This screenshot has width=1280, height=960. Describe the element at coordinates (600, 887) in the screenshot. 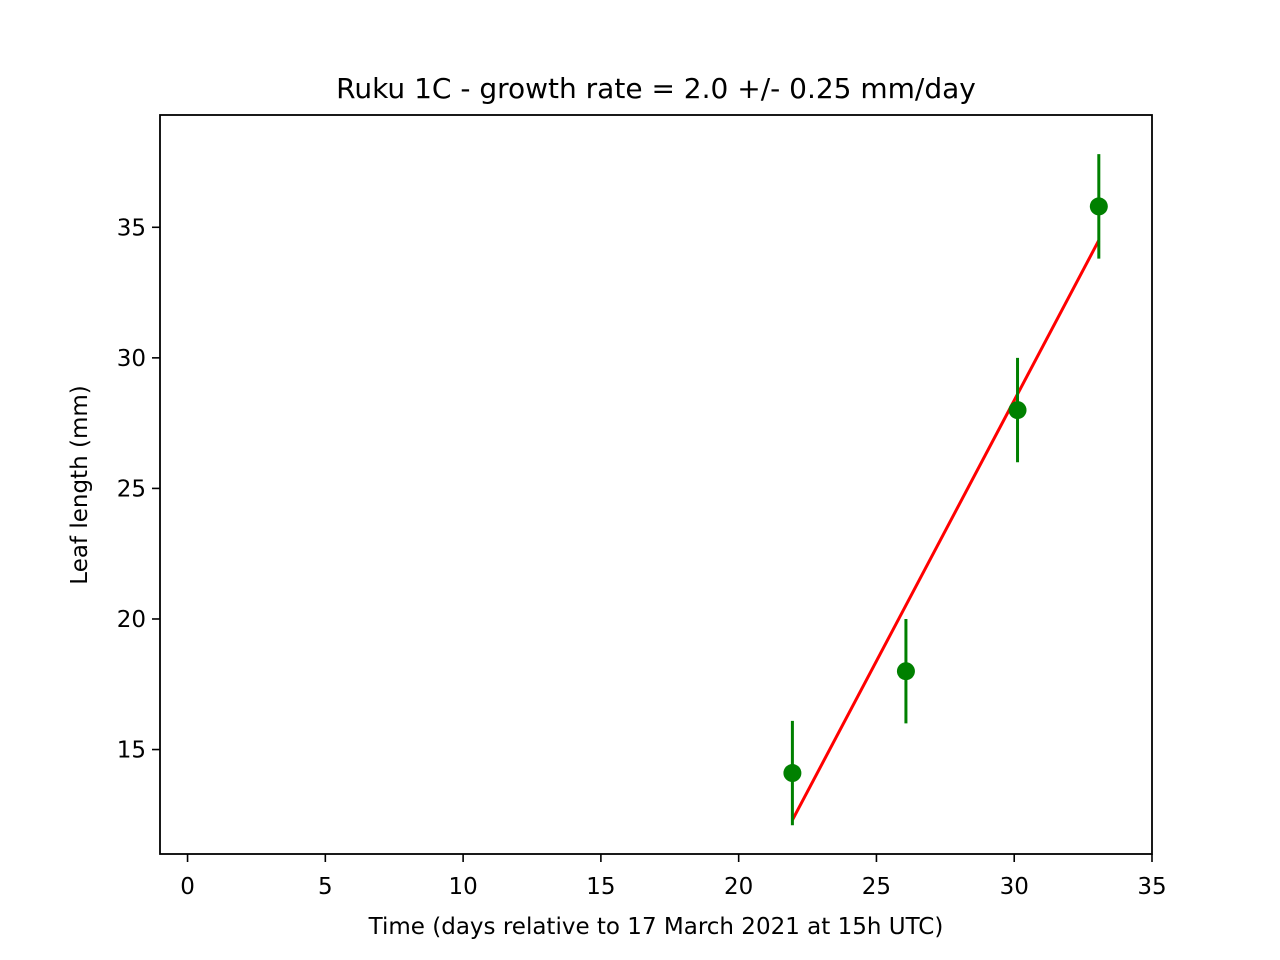

I see `x-tick-label-15: 15` at that location.